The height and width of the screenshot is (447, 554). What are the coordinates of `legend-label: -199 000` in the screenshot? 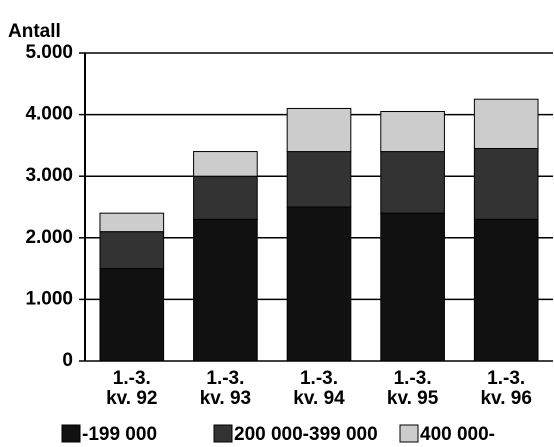 It's located at (119, 434).